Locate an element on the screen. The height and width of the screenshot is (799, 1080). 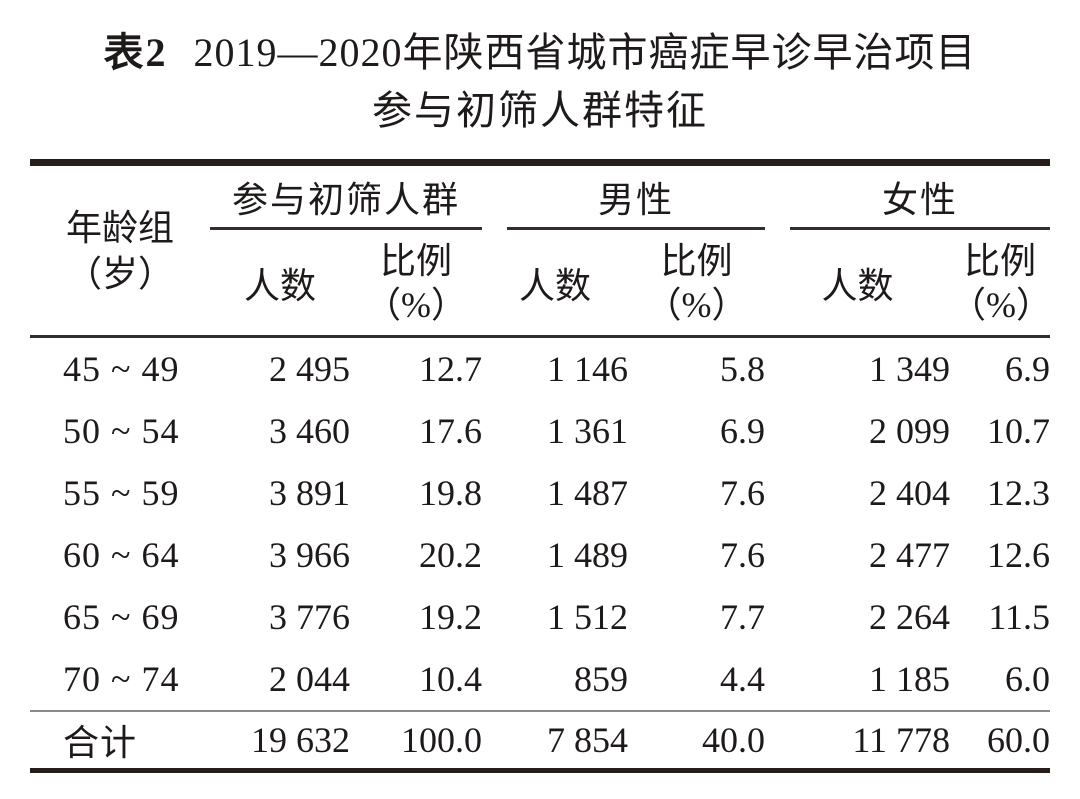
male-ratio-total: 40.0 is located at coordinates (697, 740).